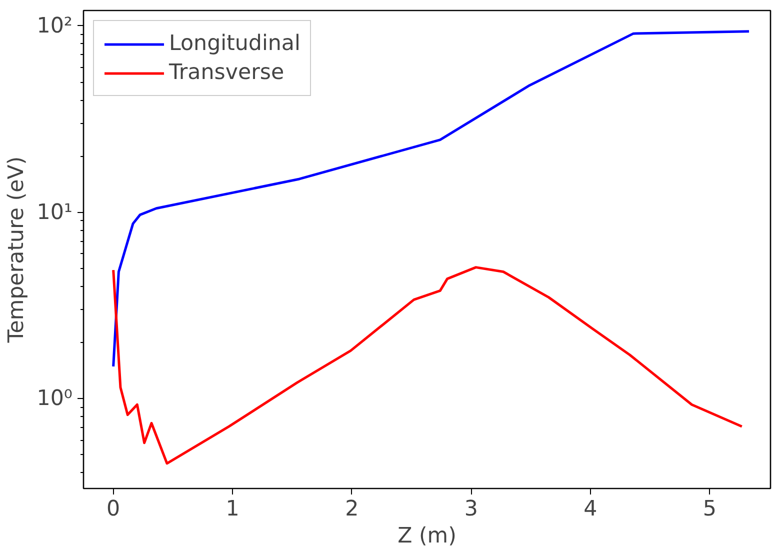 This screenshot has width=775, height=551. Describe the element at coordinates (16, 250) in the screenshot. I see `y-axis-title: Temperature (eV)` at that location.